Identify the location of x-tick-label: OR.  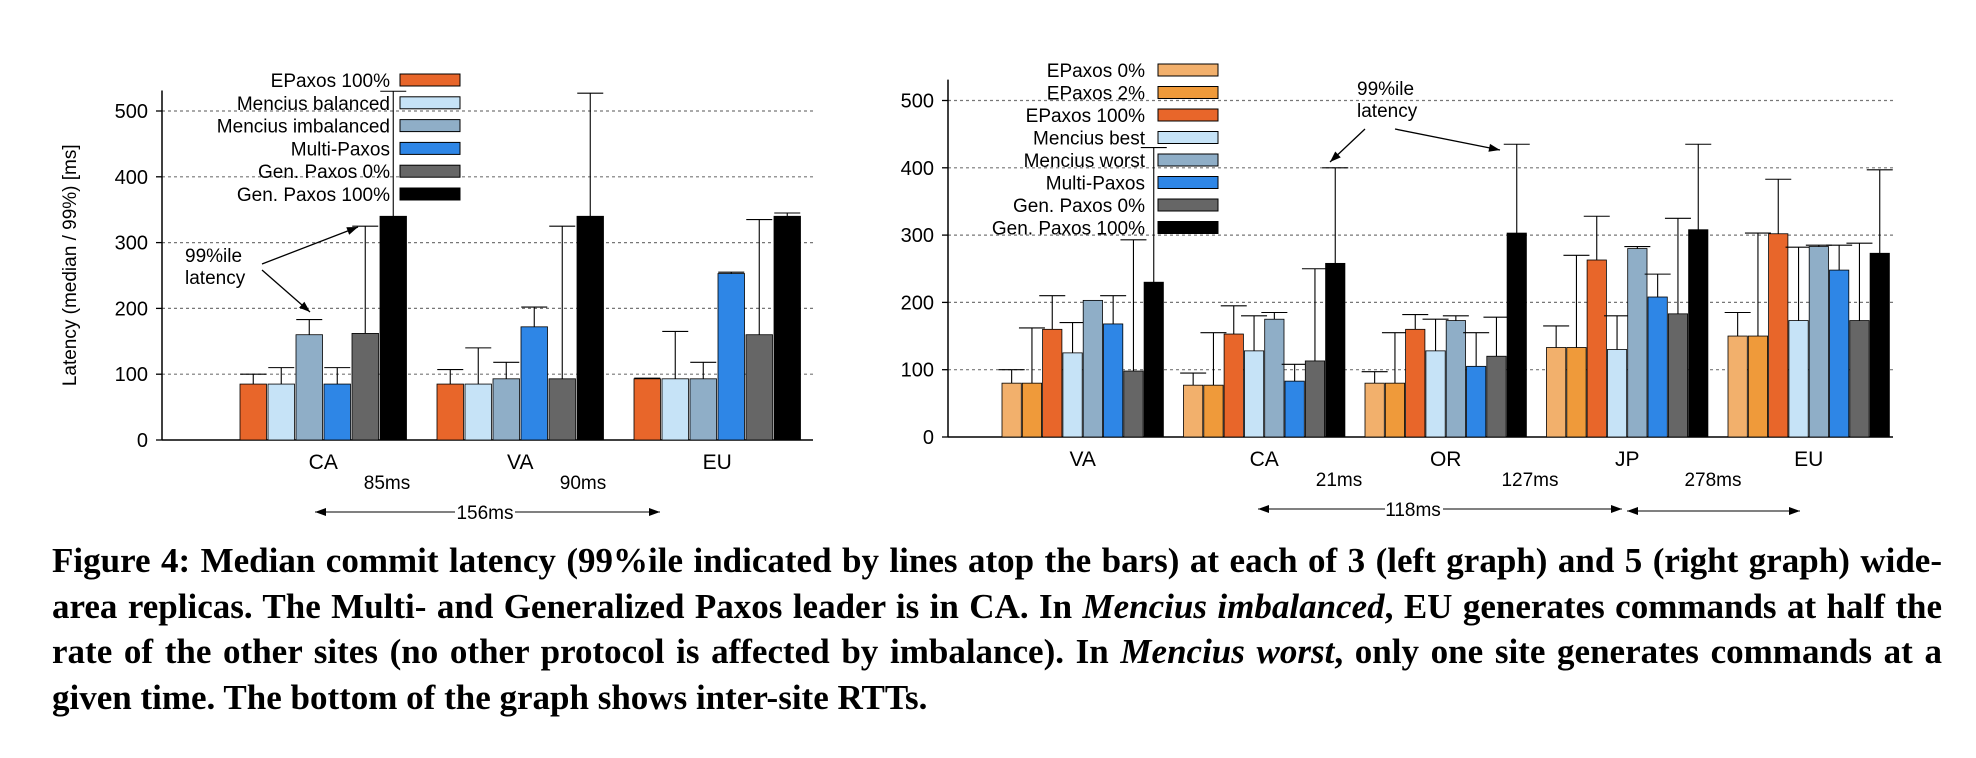
(1446, 459).